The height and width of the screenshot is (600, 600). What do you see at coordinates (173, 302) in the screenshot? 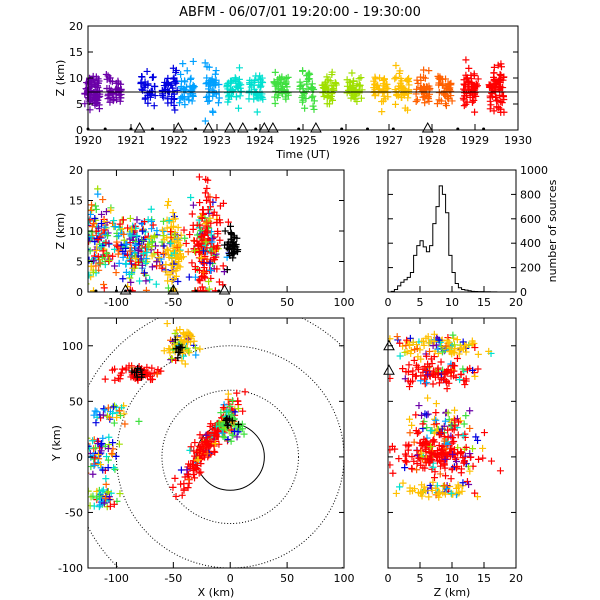
I see `x-tick-label: -50` at bounding box center [173, 302].